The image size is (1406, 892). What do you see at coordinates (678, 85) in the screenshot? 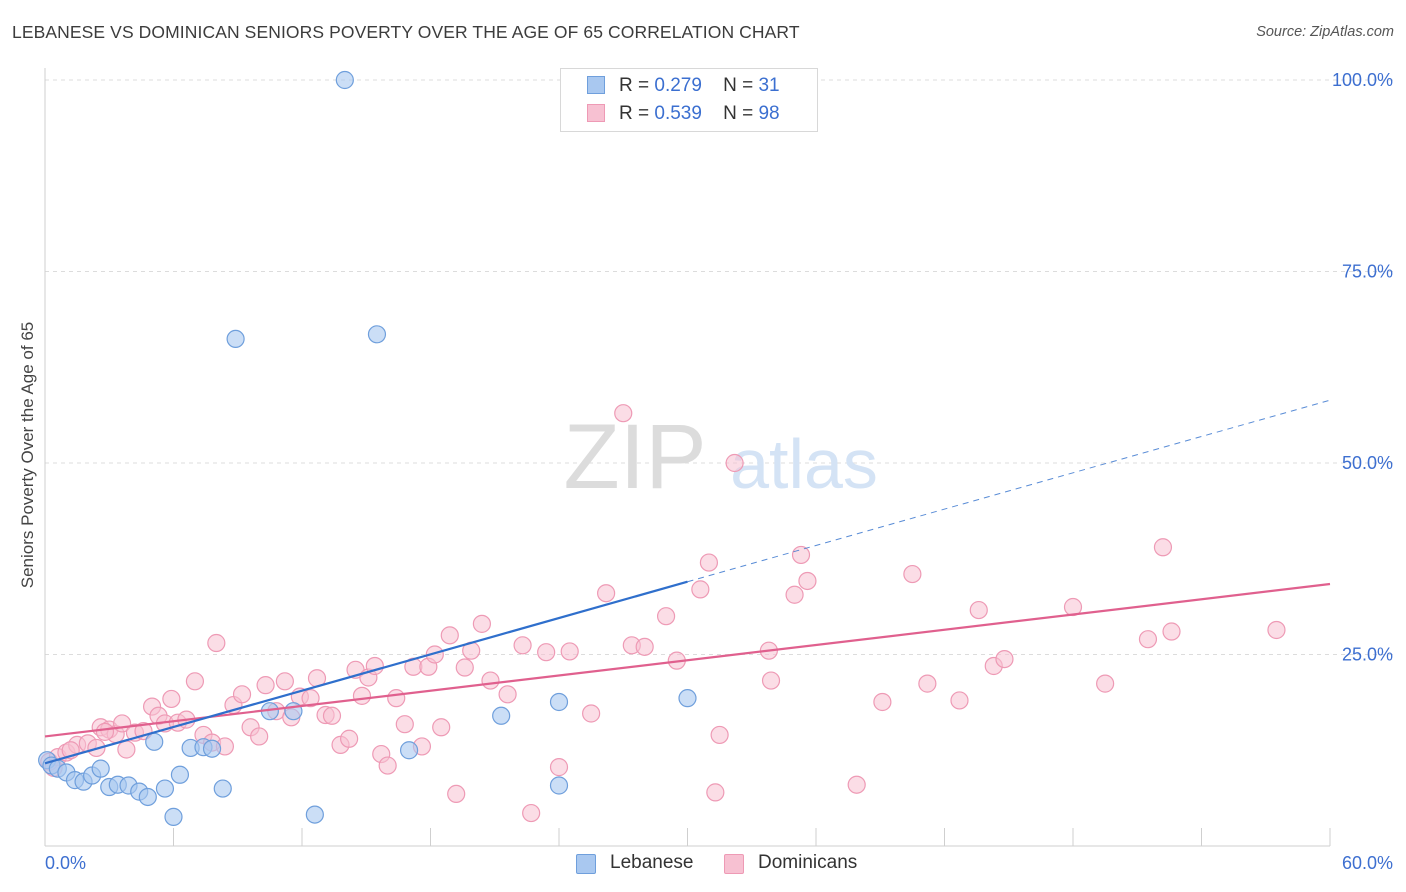
I see `legend-r-value: 0.279` at bounding box center [678, 85].